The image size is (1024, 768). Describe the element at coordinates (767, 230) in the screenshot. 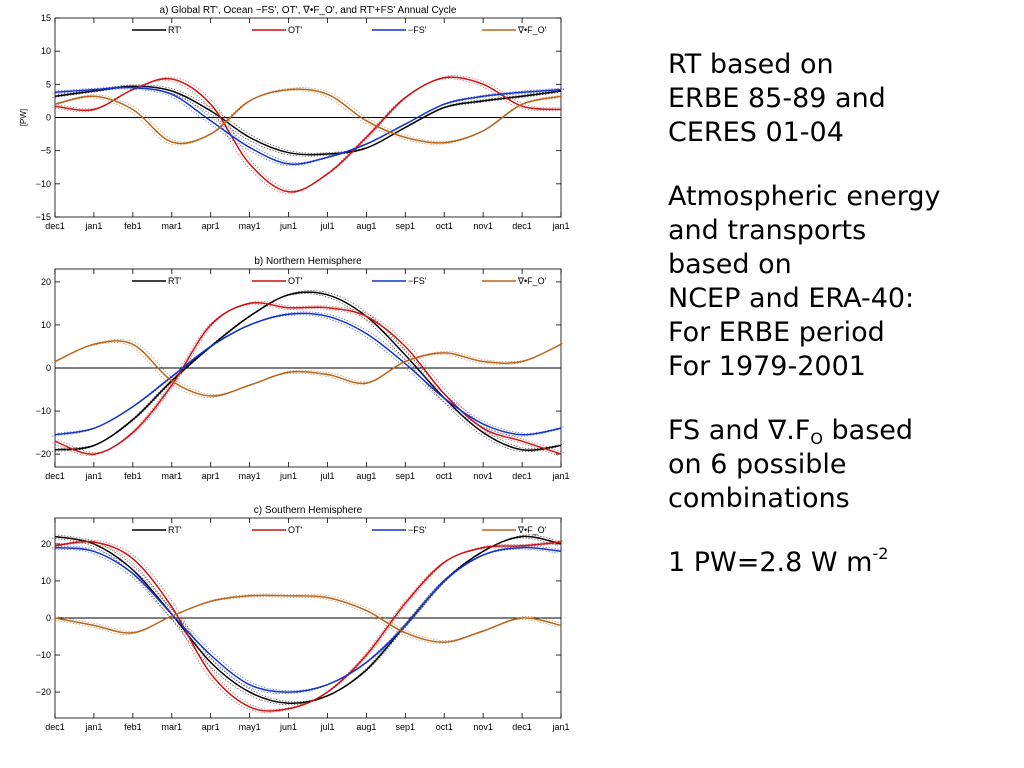

I see `note-line-5: and transports` at that location.